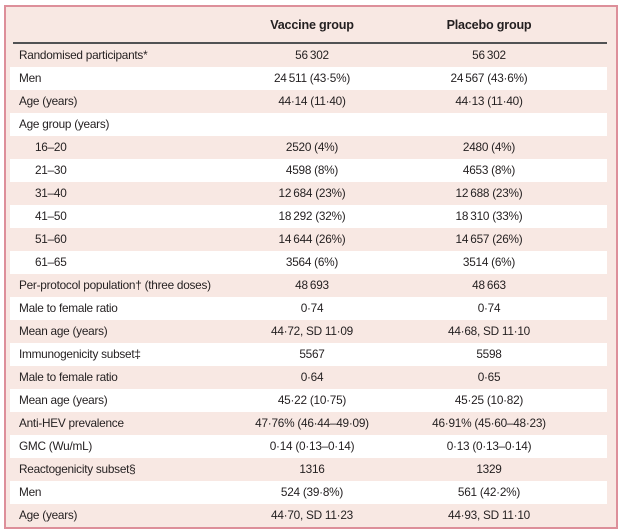  What do you see at coordinates (312, 308) in the screenshot?
I see `vaccine-group-value: 0·74` at bounding box center [312, 308].